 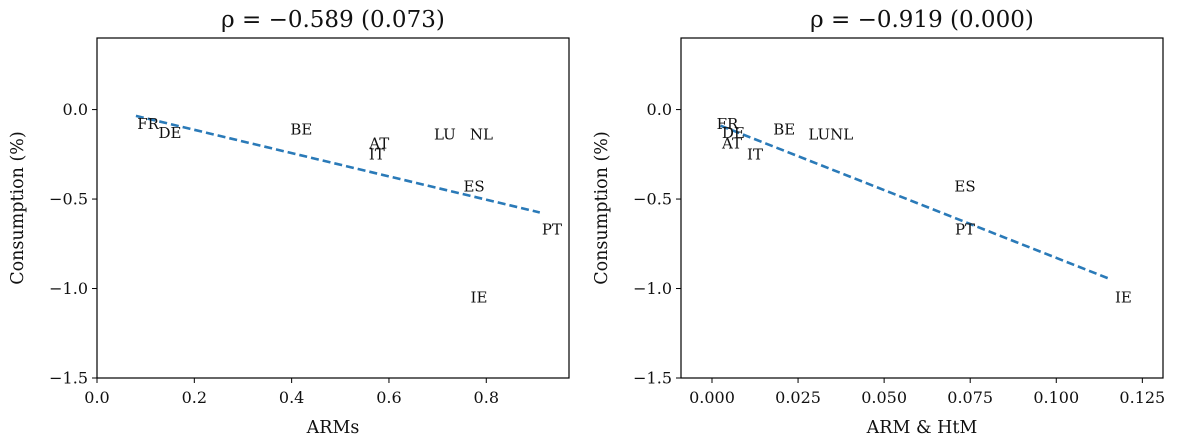 I want to click on x-tick-label: 0.075, so click(x=970, y=397).